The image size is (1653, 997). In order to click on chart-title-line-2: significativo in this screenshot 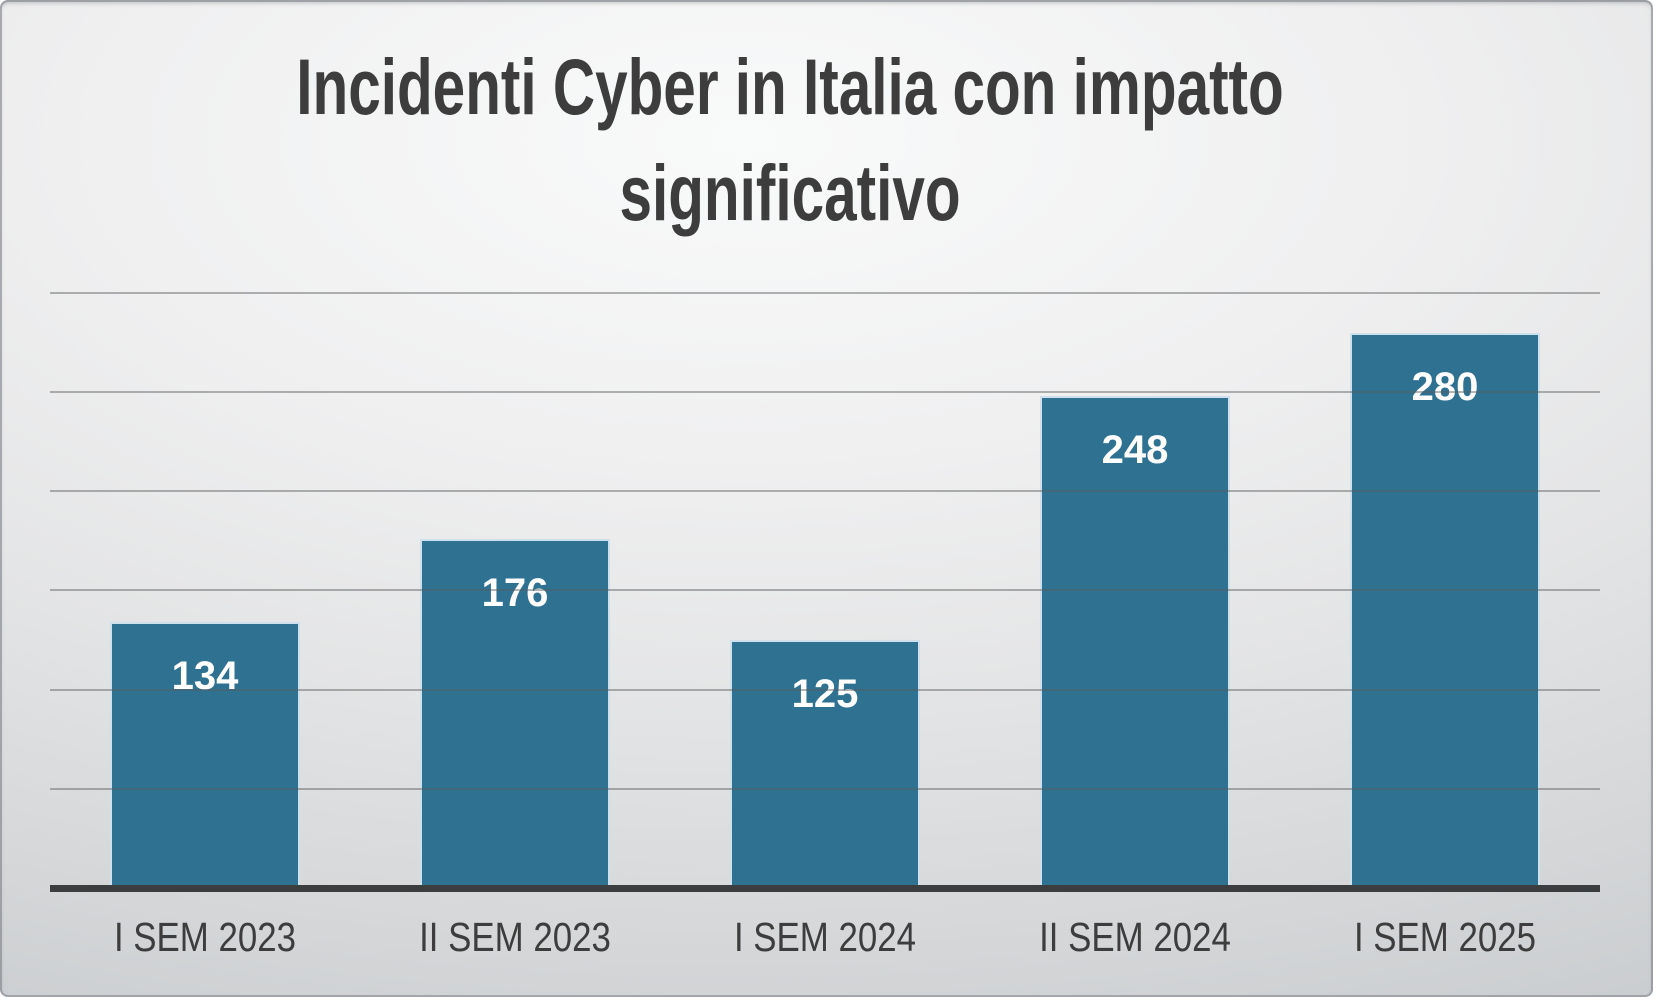, I will do `click(790, 192)`.